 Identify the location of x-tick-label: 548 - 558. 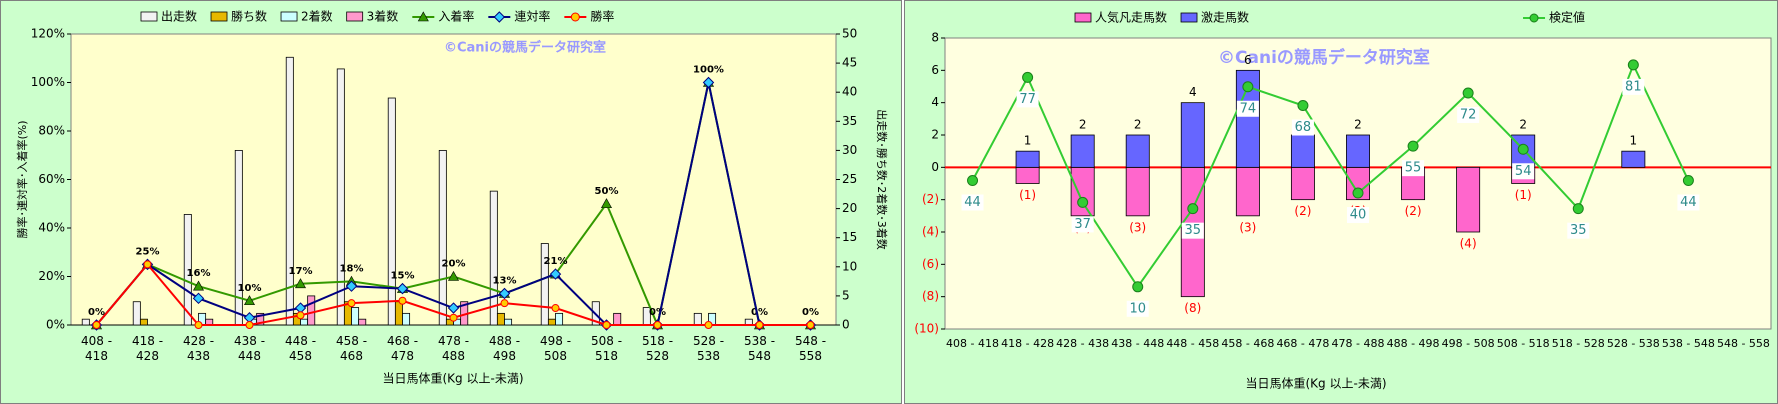
(1743, 343).